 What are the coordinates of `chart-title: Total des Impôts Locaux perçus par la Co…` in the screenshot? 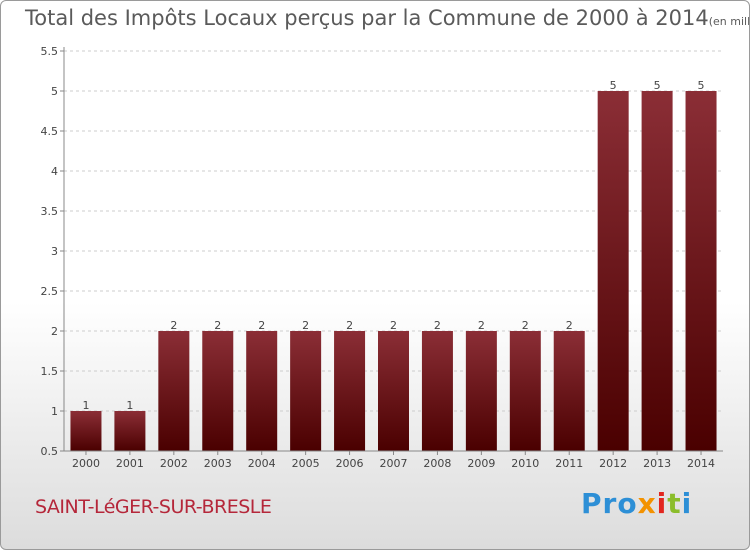 It's located at (387, 18).